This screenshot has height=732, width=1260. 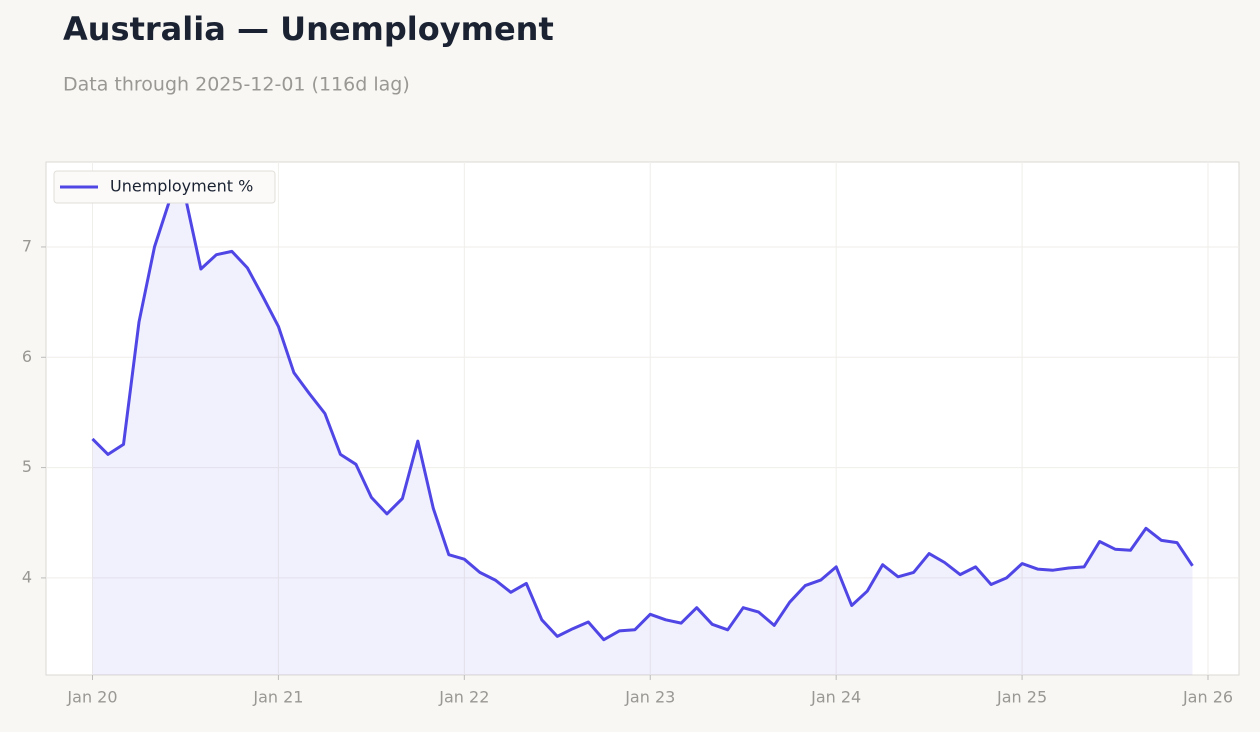 I want to click on x-tick-label: Jan 21, so click(x=277, y=697).